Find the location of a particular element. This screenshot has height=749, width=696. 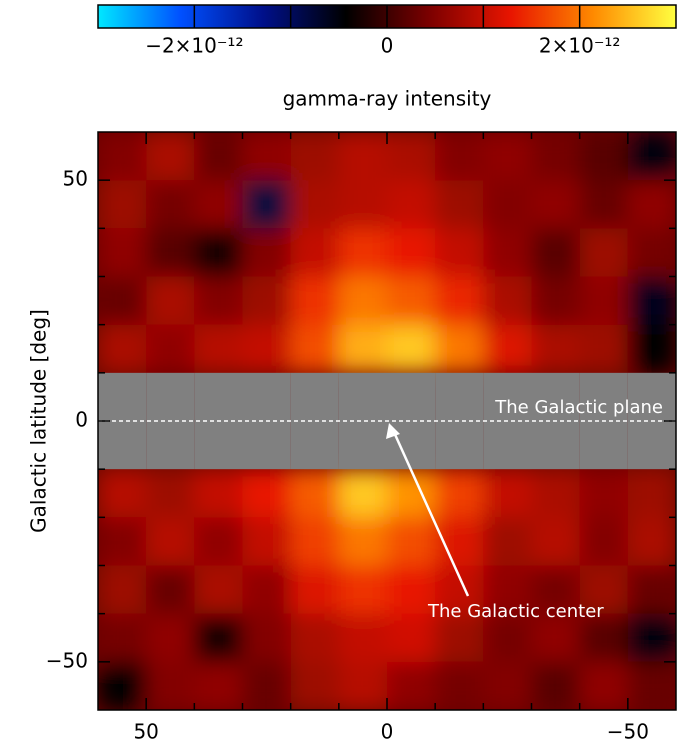

masked-cells is located at coordinates (387, 421).